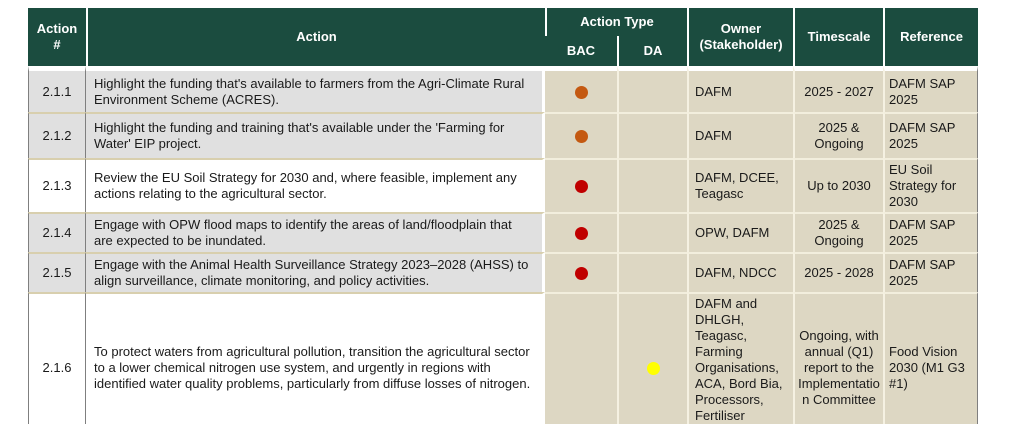  I want to click on action-number-cell: 2.1.2, so click(57, 135).